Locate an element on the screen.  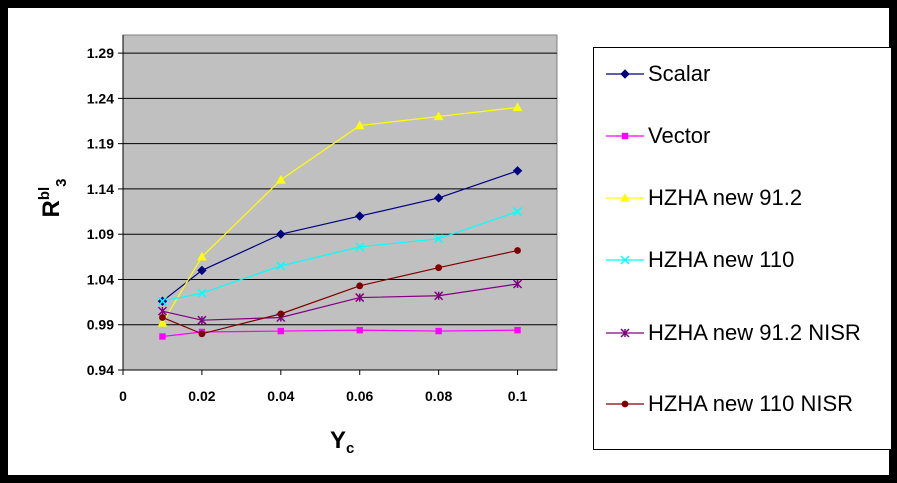
y-tick-label: 0.99 is located at coordinates (100, 325).